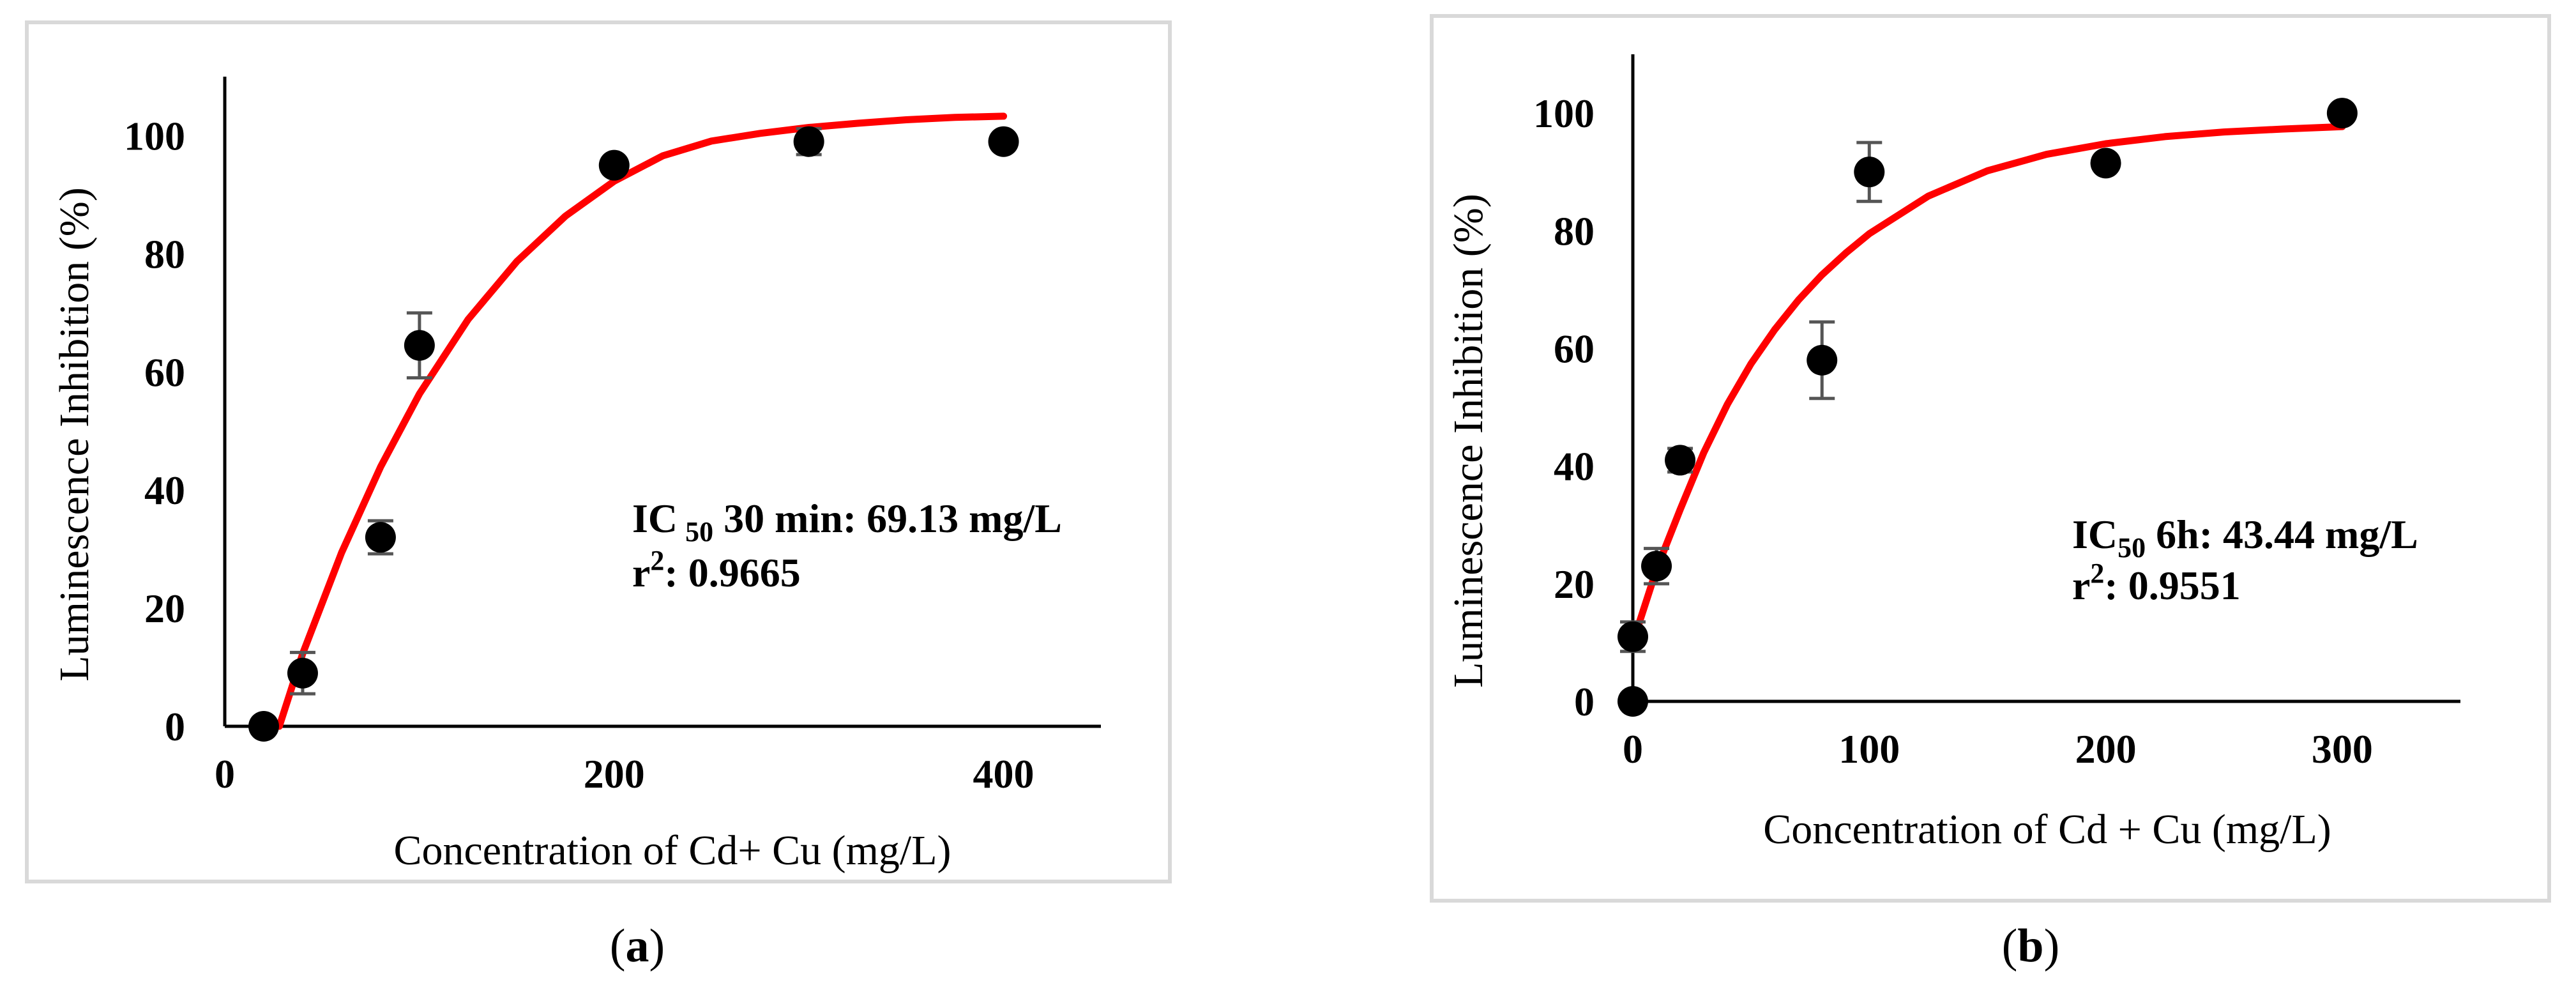 Image resolution: width=2576 pixels, height=985 pixels. Describe the element at coordinates (154, 135) in the screenshot. I see `panel-a-y-tick-label: 100` at that location.